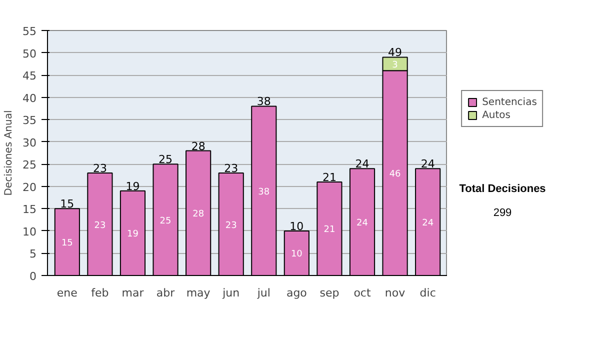 Image resolution: width=600 pixels, height=340 pixels. What do you see at coordinates (428, 293) in the screenshot?
I see `x-tick-label: dic` at bounding box center [428, 293].